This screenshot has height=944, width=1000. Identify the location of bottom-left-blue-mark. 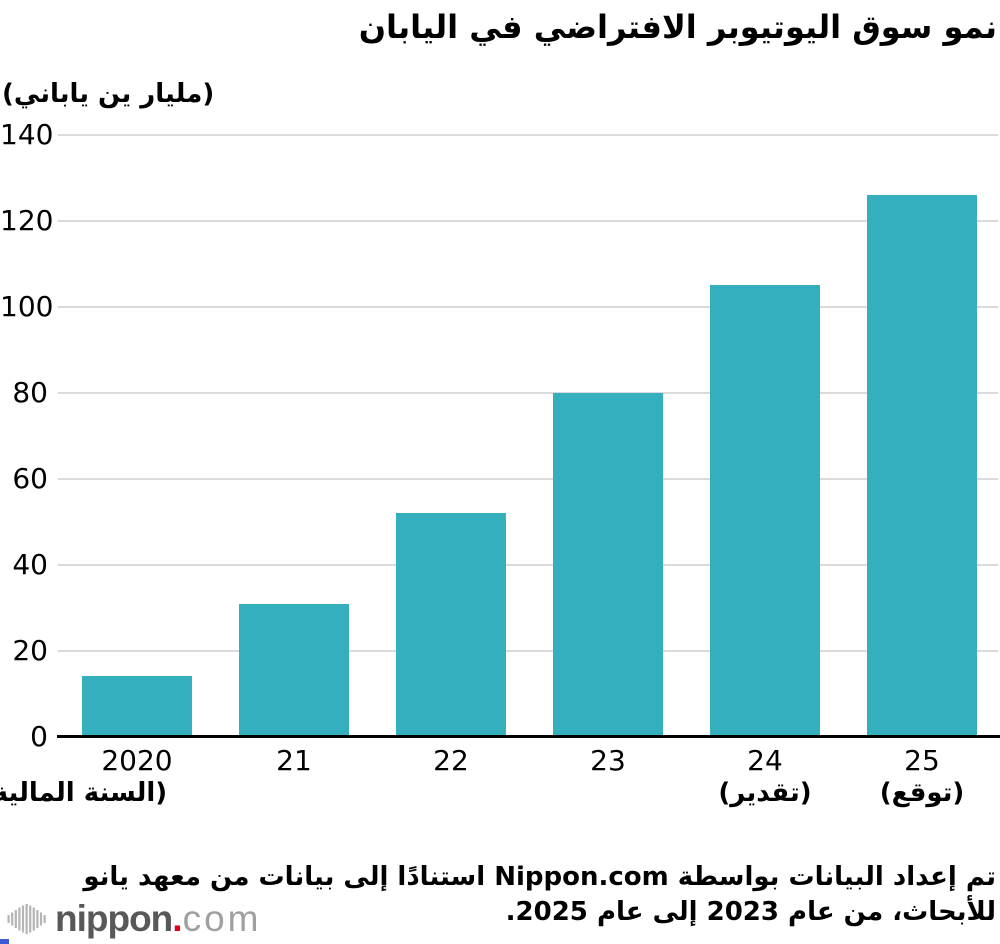
(4, 941).